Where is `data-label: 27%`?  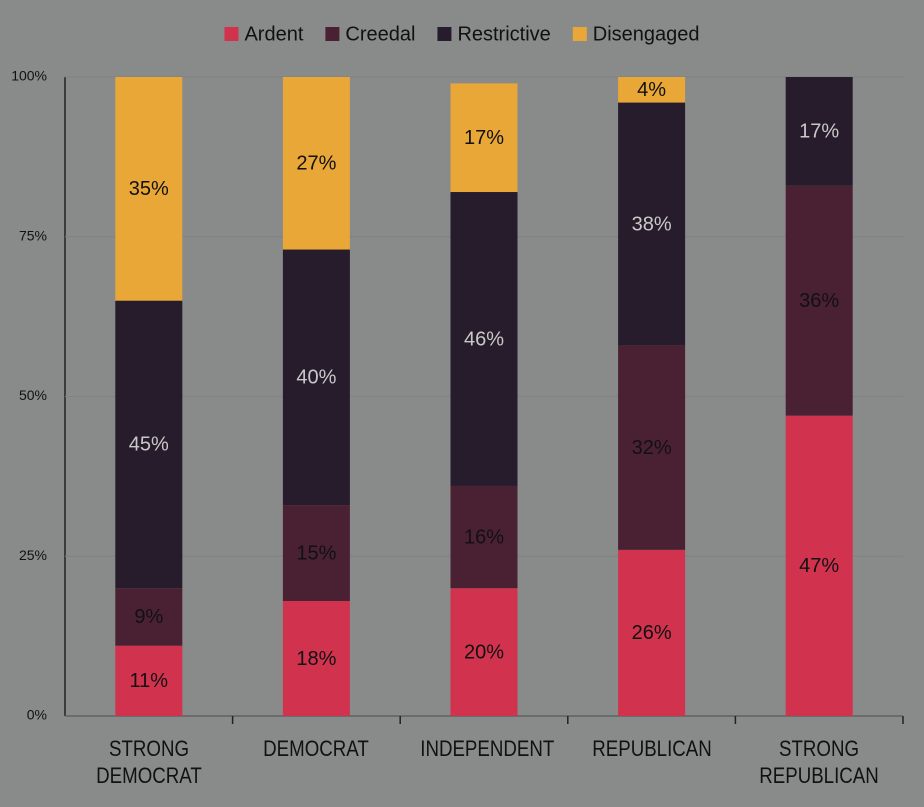 data-label: 27% is located at coordinates (316, 164).